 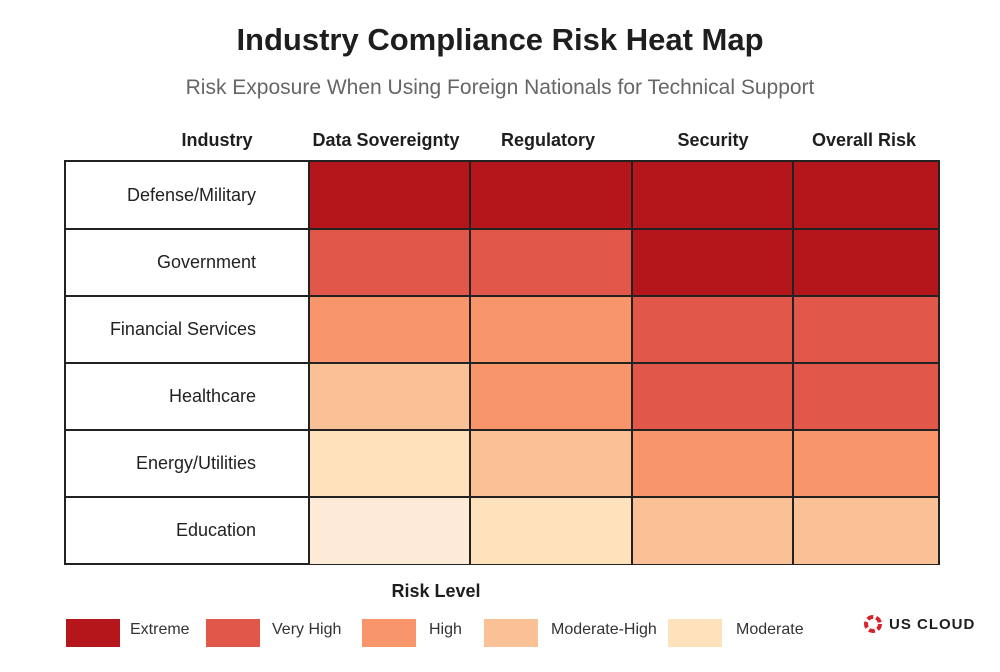 What do you see at coordinates (500, 39) in the screenshot?
I see `chart-title: Industry Compliance Risk Heat Map` at bounding box center [500, 39].